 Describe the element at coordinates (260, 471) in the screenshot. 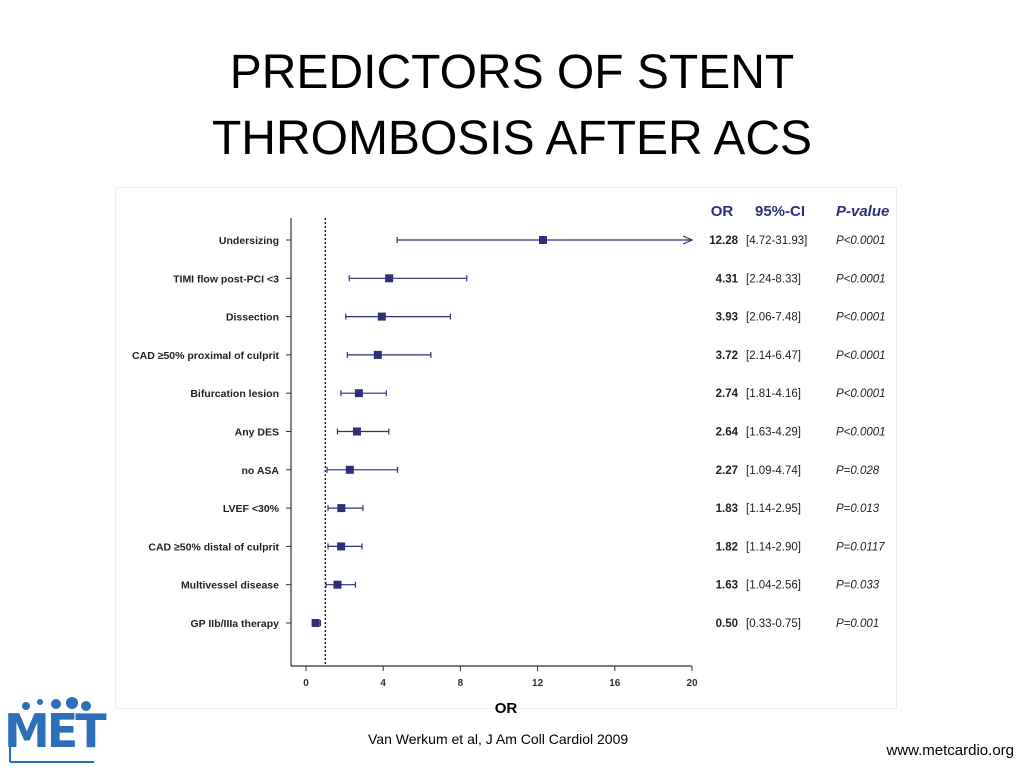

I see `row-label: no ASA` at that location.